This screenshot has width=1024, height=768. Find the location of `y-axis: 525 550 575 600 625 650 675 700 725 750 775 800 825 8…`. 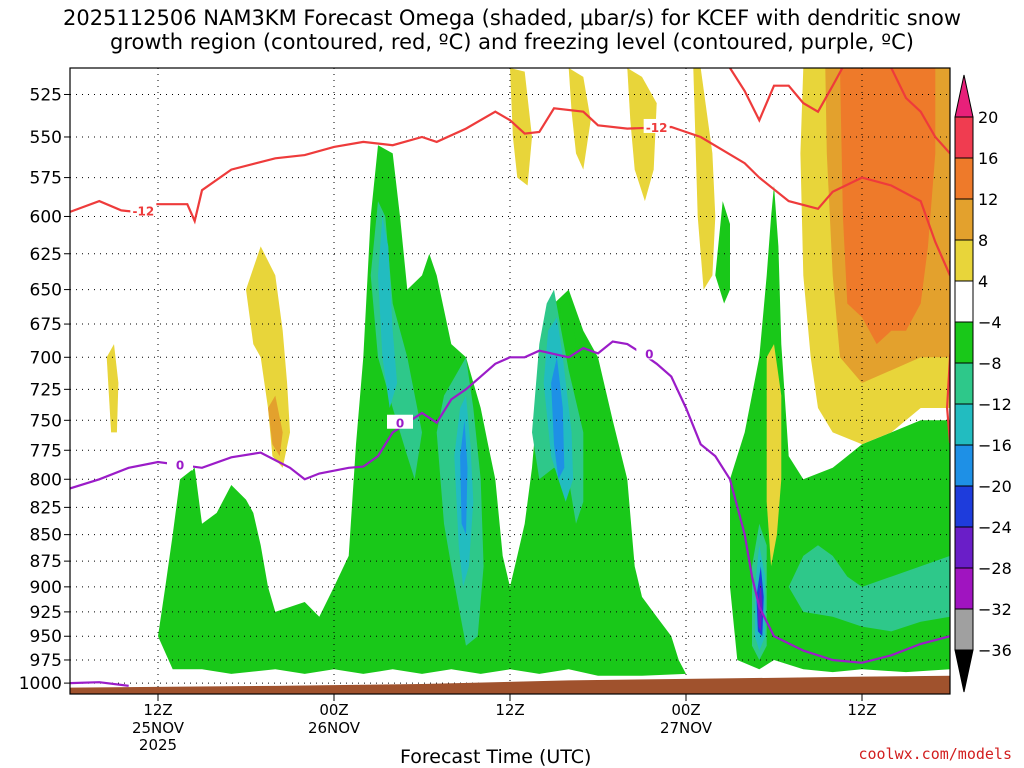

y-axis: 525 550 575 600 625 650 675 700 725 750 775 800 825 8… is located at coordinates (44, 389).